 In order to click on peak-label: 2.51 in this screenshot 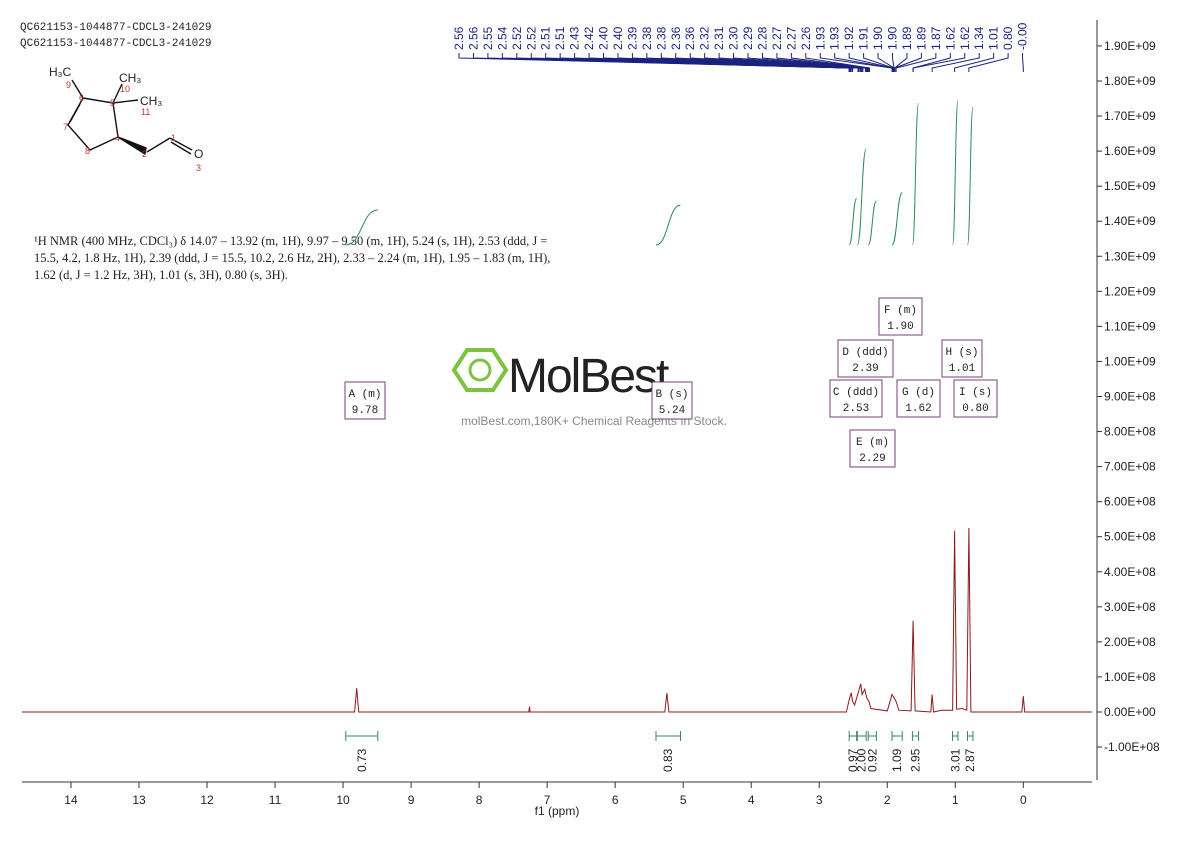, I will do `click(560, 38)`.